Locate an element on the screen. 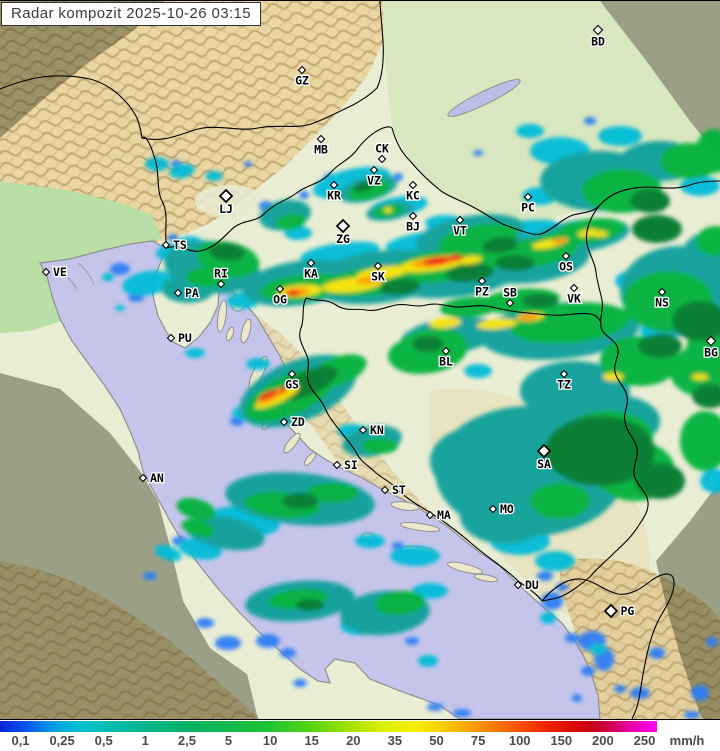  city-vz: VZ is located at coordinates (374, 177).